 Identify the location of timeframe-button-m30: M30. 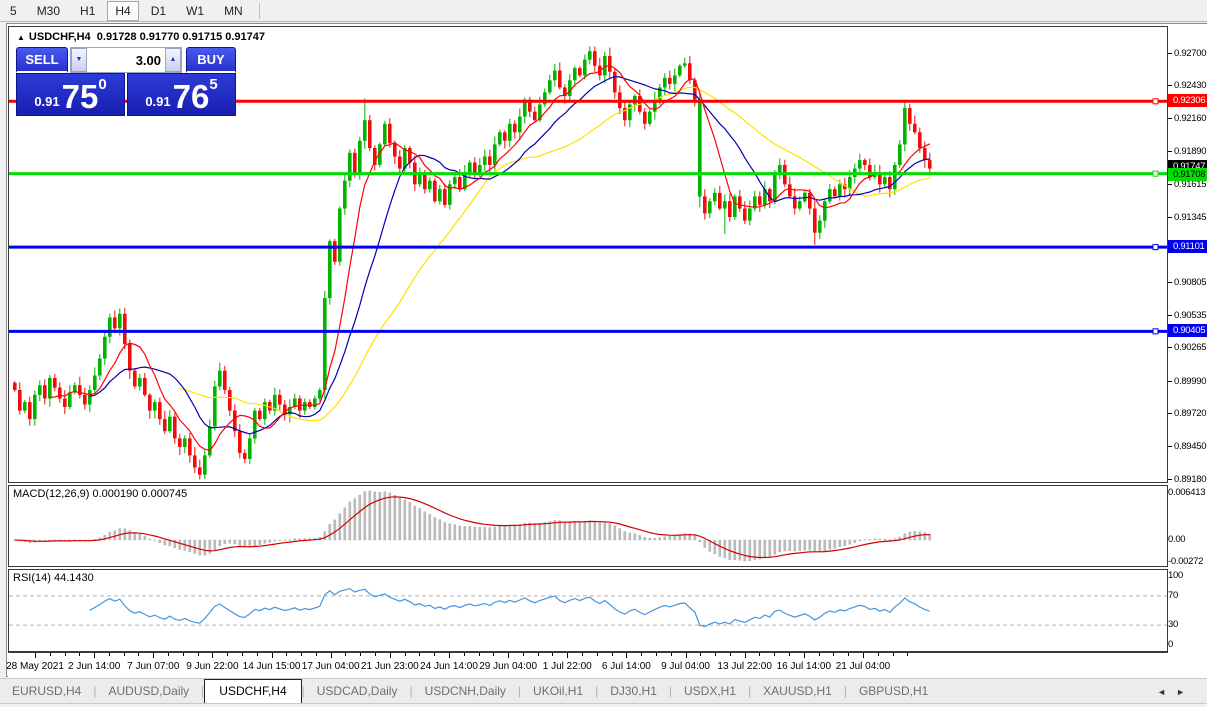
(48, 10).